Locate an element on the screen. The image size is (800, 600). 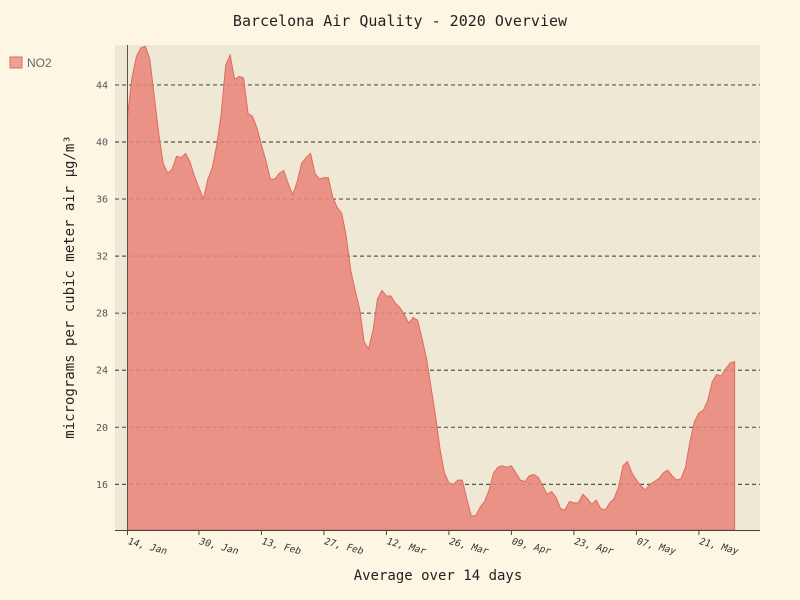
x-tick-label: 09, Apr is located at coordinates (532, 546).